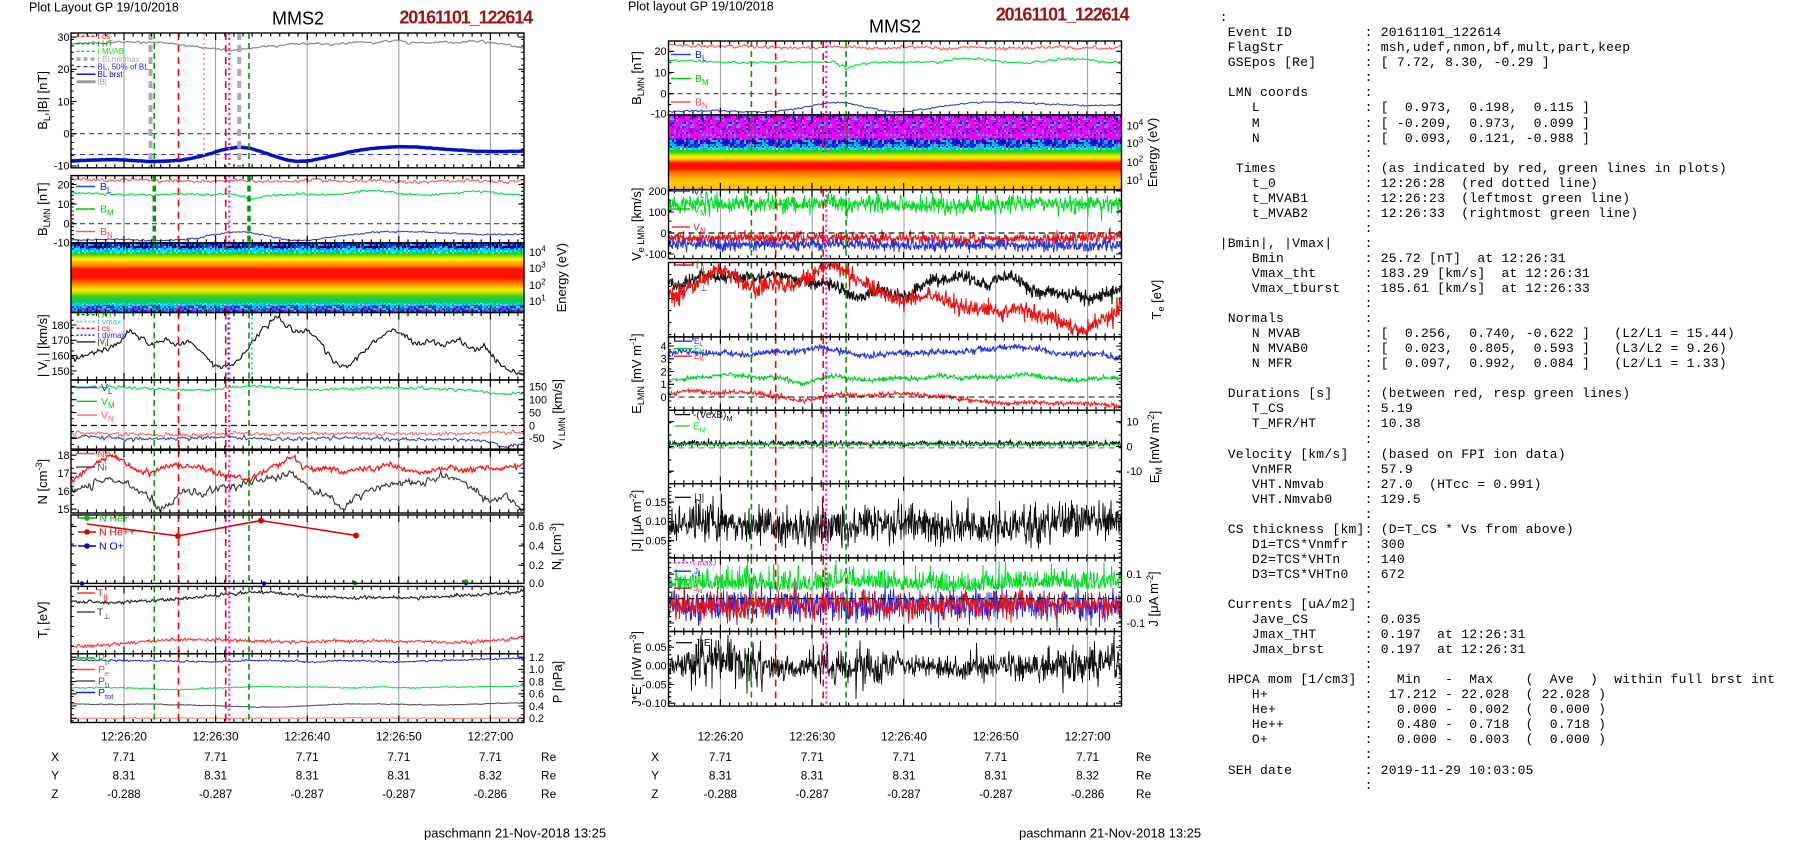 The width and height of the screenshot is (1804, 841). Describe the element at coordinates (637, 373) in the screenshot. I see `svg-text: ELMN​ [mV m-1​]` at that location.